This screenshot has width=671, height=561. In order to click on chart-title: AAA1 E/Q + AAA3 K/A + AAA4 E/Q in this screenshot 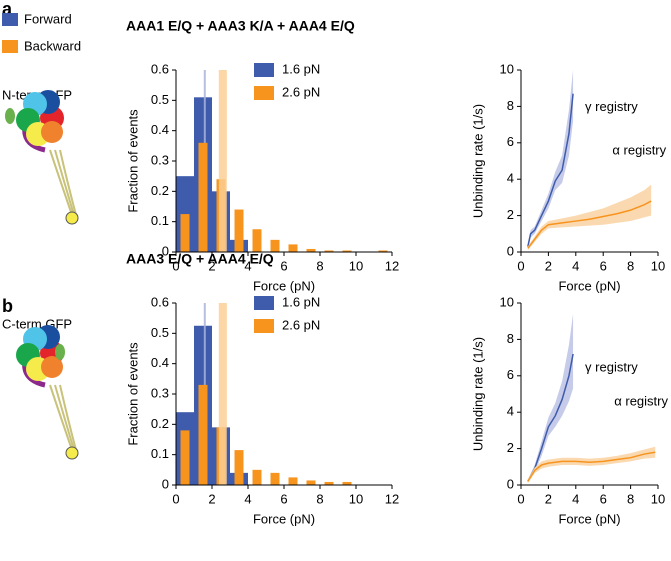, I will do `click(240, 26)`.